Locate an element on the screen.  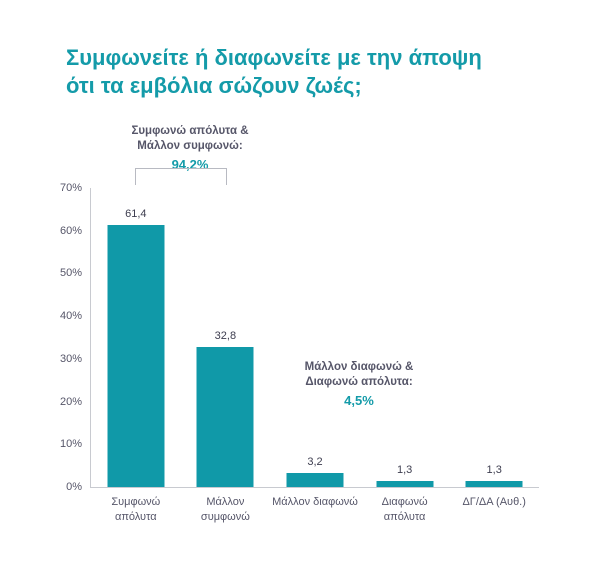
bar-value-label: 61,4 is located at coordinates (136, 213).